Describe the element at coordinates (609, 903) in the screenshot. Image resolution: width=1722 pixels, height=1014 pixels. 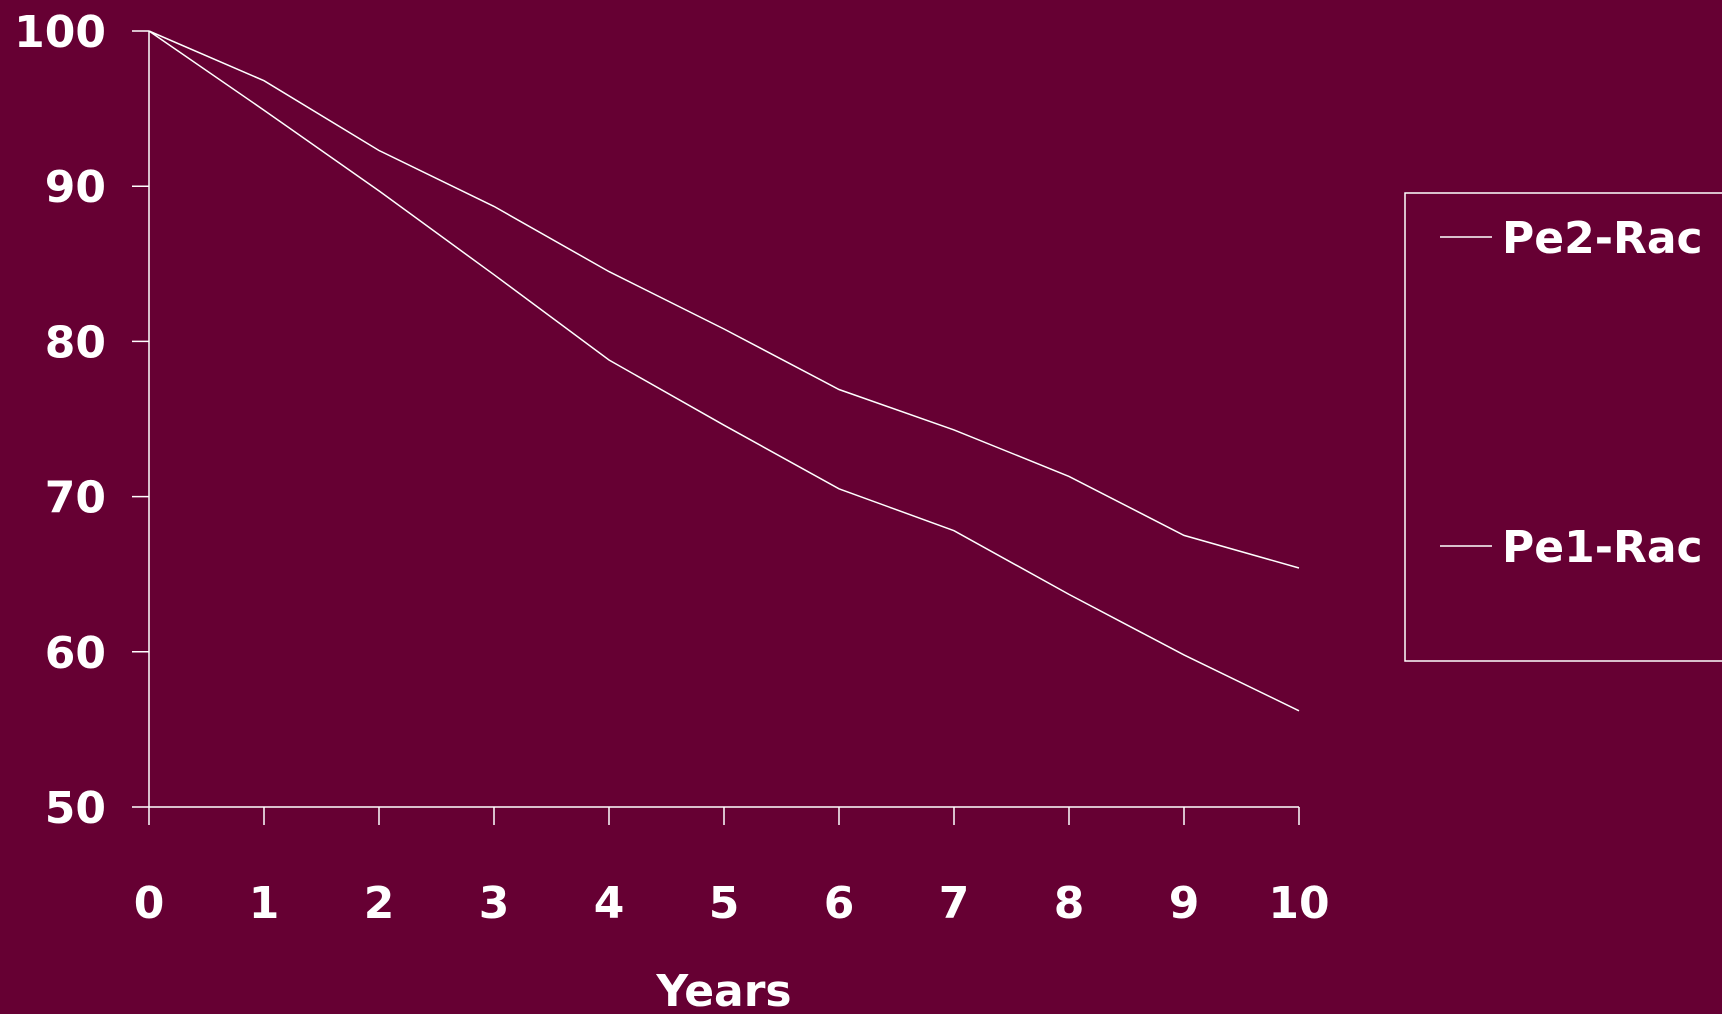
I see `x-tick-label: 4` at that location.